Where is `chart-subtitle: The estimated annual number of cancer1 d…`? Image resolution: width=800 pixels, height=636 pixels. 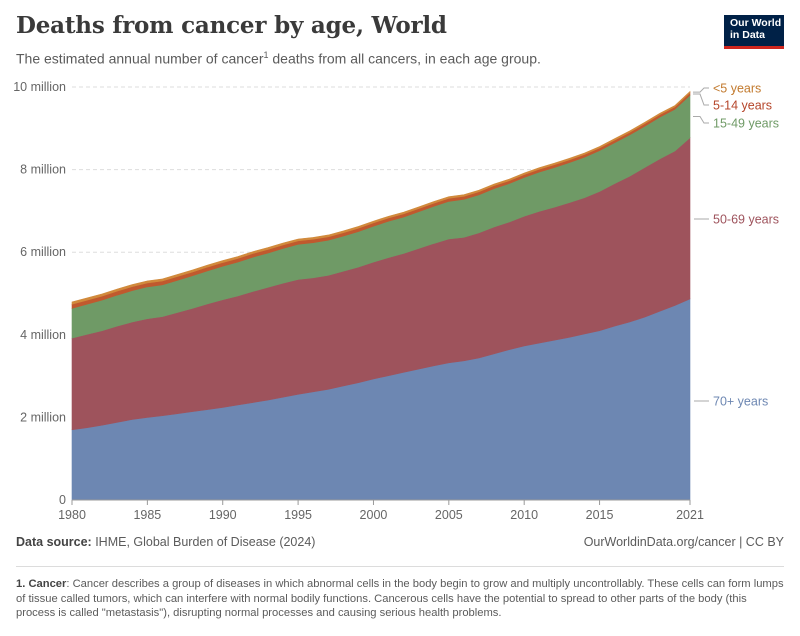
chart-subtitle: The estimated annual number of cancer1 d… is located at coordinates (278, 58).